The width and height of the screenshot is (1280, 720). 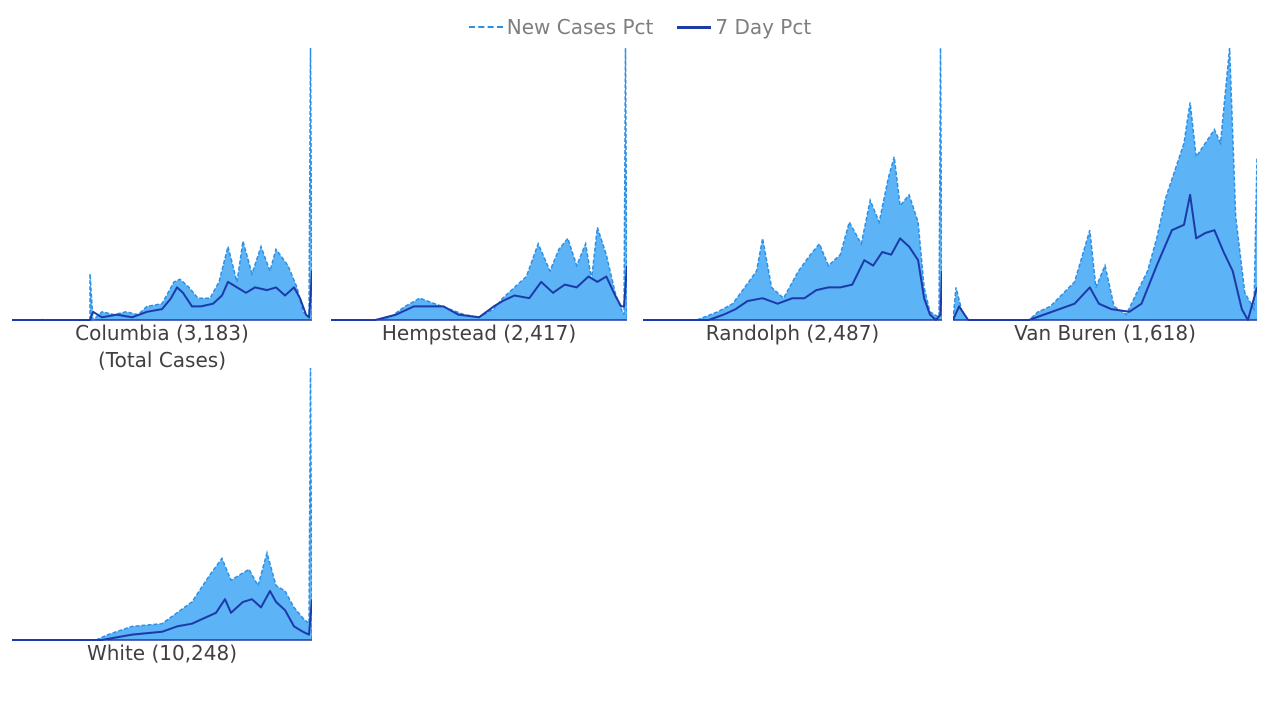 I want to click on area-new-cases-hempstead, so click(x=479, y=184).